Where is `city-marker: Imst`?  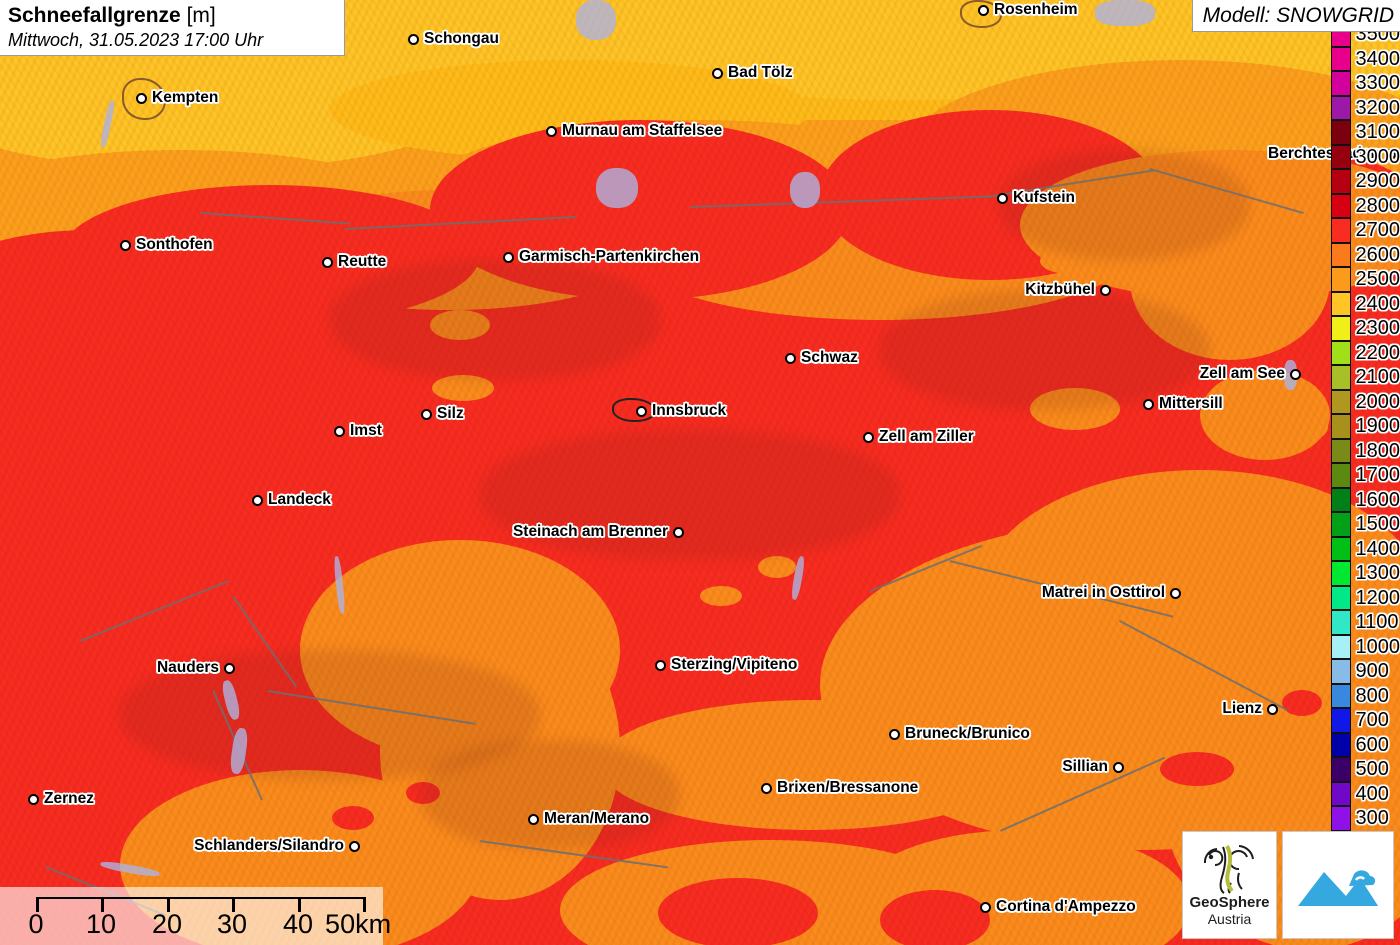
city-marker: Imst is located at coordinates (358, 431).